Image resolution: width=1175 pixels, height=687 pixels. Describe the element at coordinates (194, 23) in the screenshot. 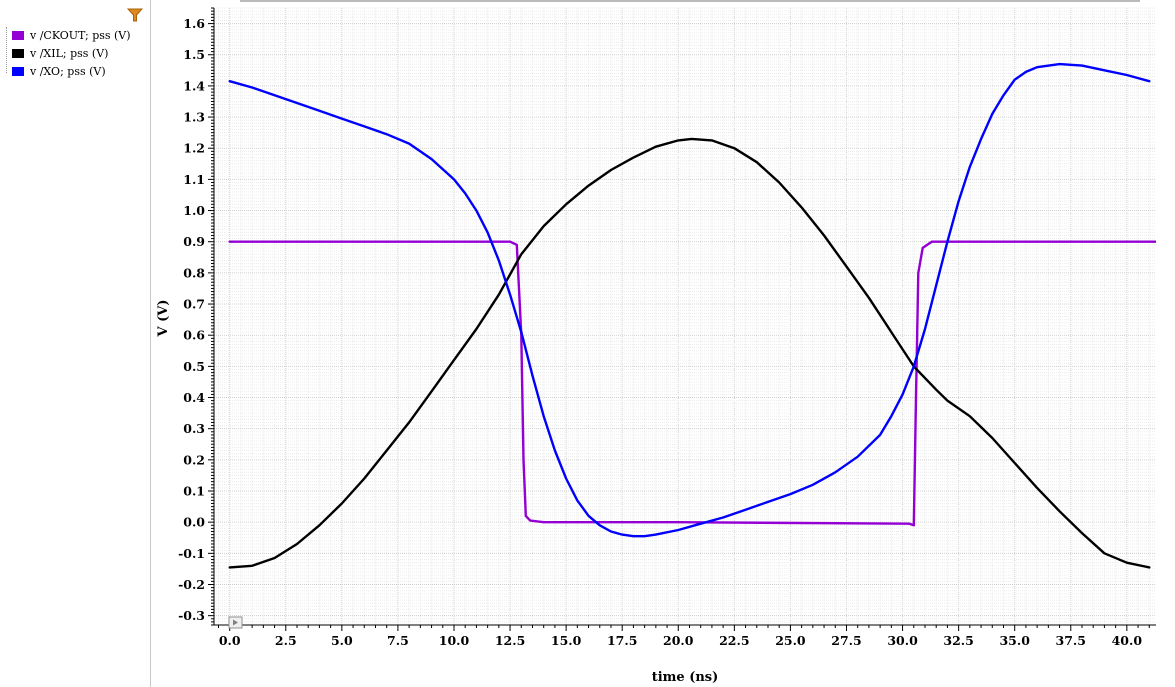

I see `y-tick-label: 1.6` at that location.